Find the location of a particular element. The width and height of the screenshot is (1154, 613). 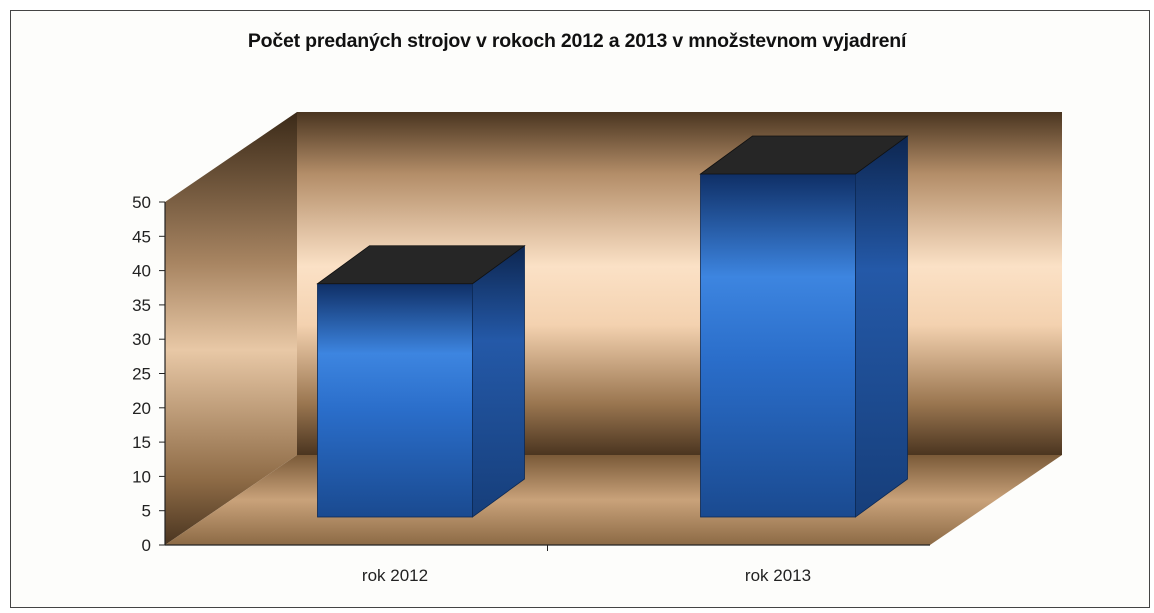

y-tick-label: 45 is located at coordinates (141, 236).